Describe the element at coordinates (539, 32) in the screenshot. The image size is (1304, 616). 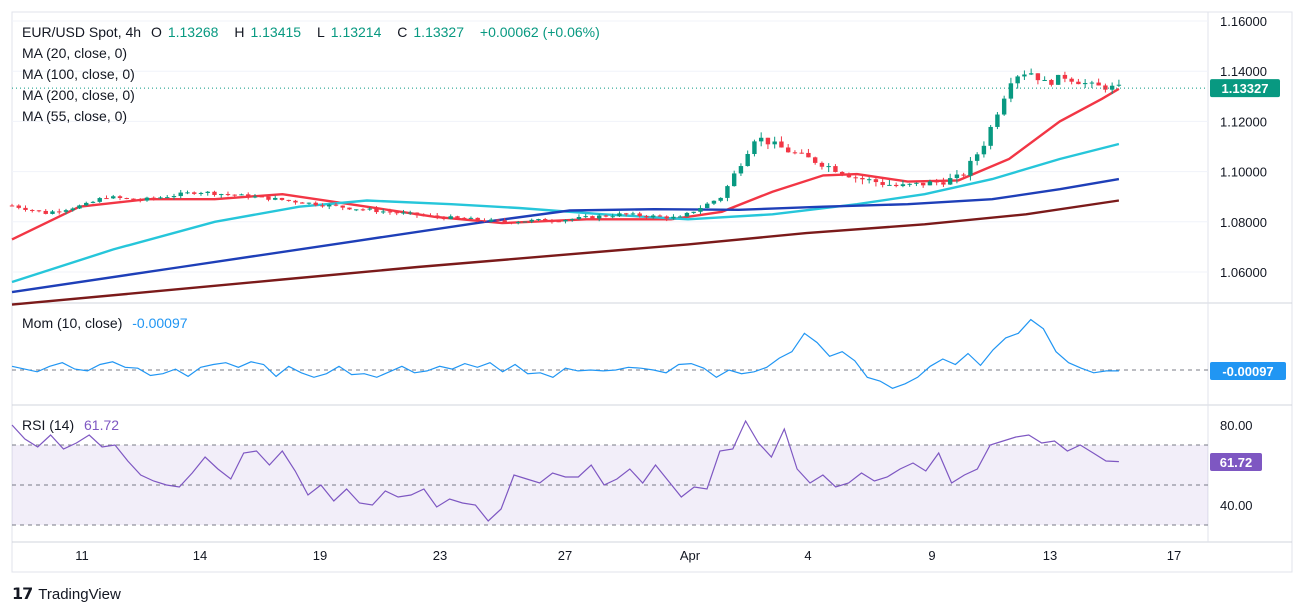
I see `change-value: +0.00062 (+0.06%)` at that location.